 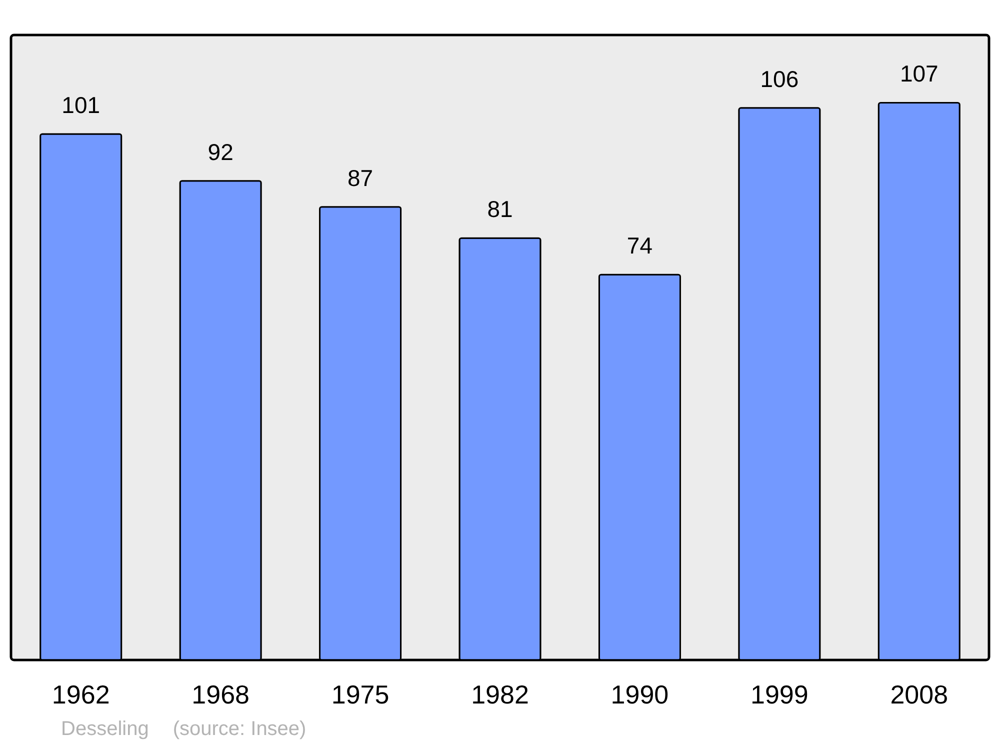 What do you see at coordinates (639, 695) in the screenshot?
I see `x-tick-label: 1990` at bounding box center [639, 695].